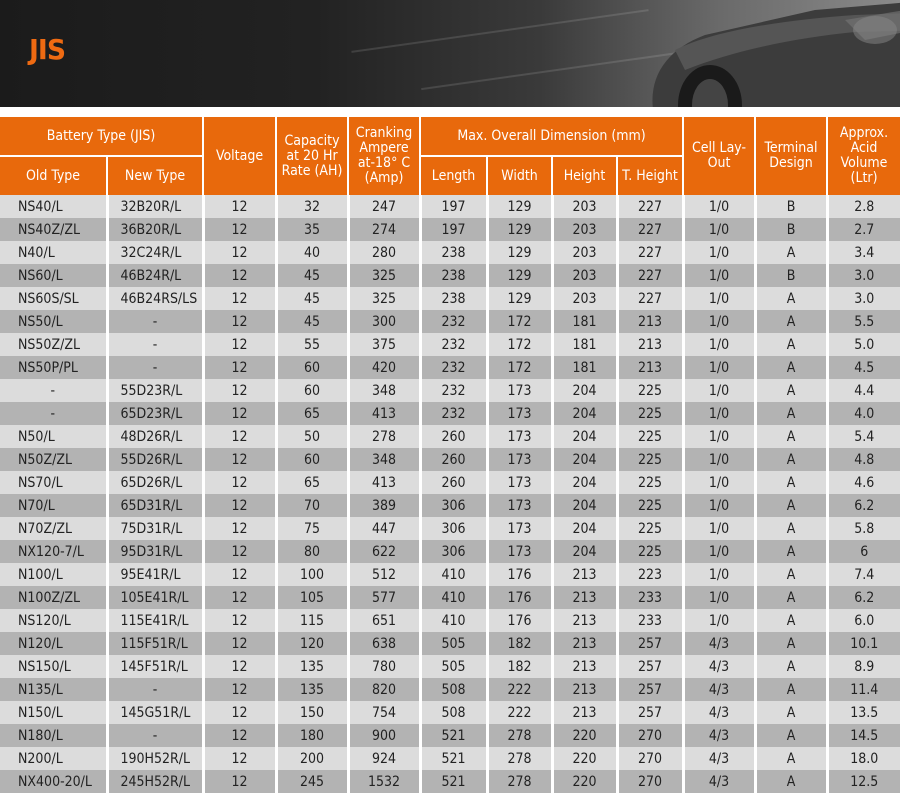 The height and width of the screenshot is (794, 900). Describe the element at coordinates (154, 229) in the screenshot. I see `cell-new-type: 36B20R/L` at that location.